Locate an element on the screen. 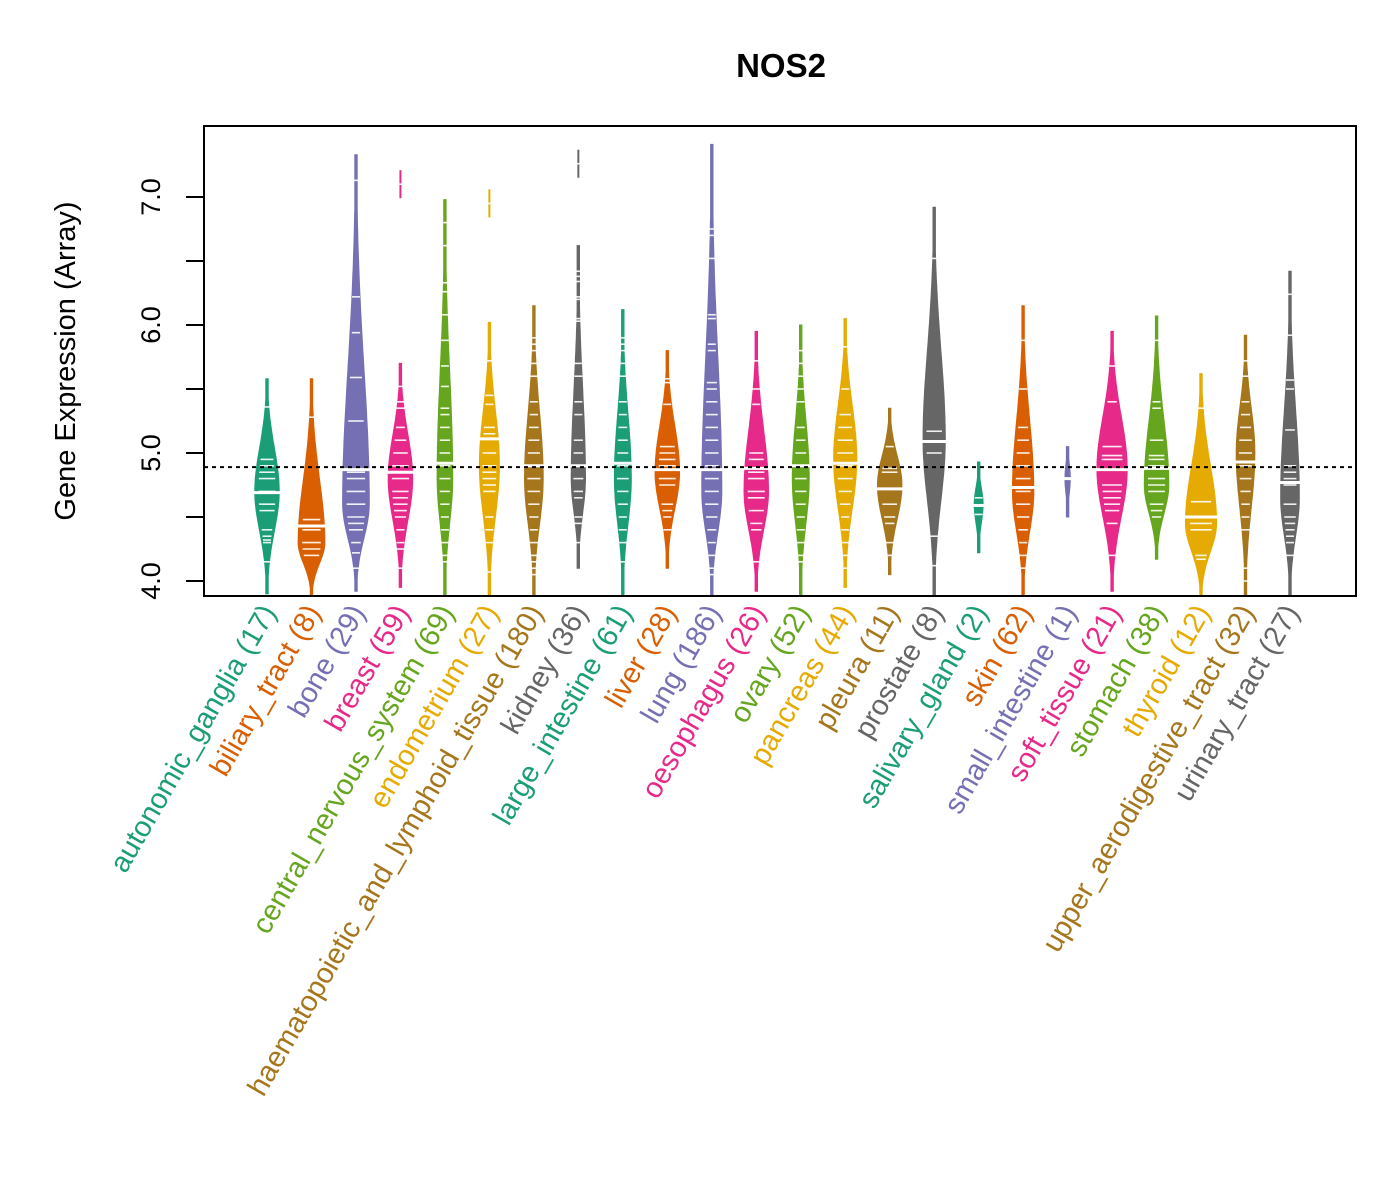  violin-salivary-gland is located at coordinates (979, 507).